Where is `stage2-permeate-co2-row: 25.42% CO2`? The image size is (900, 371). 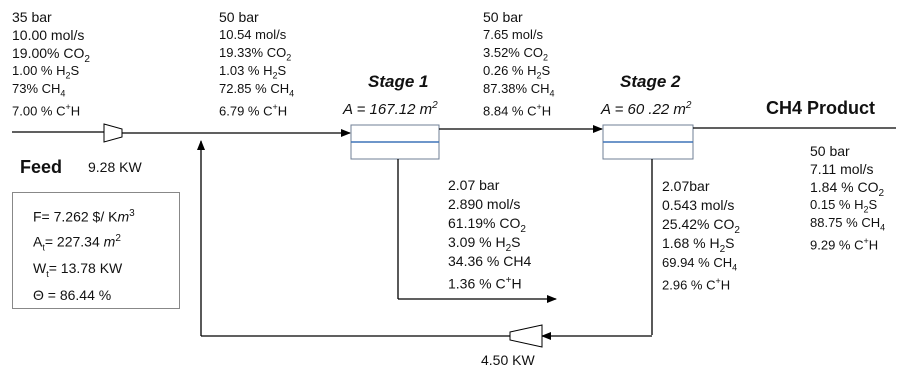 stage2-permeate-co2-row: 25.42% CO2 is located at coordinates (701, 225).